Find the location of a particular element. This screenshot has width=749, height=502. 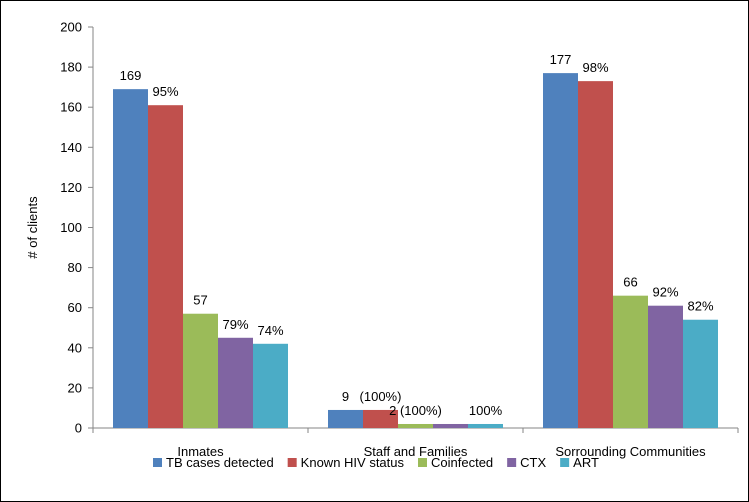

y-tick-label: 60 is located at coordinates (75, 307).